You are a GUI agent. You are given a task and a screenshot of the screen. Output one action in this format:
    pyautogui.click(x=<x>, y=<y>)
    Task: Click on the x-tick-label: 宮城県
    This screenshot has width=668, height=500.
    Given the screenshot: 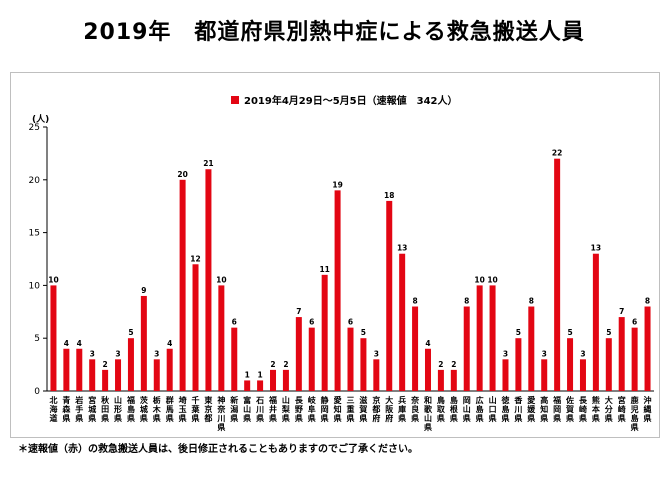 What is the action you would take?
    pyautogui.click(x=92, y=409)
    